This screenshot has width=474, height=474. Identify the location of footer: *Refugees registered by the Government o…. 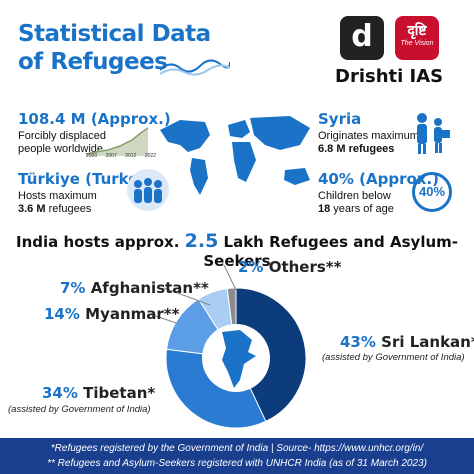
(237, 456).